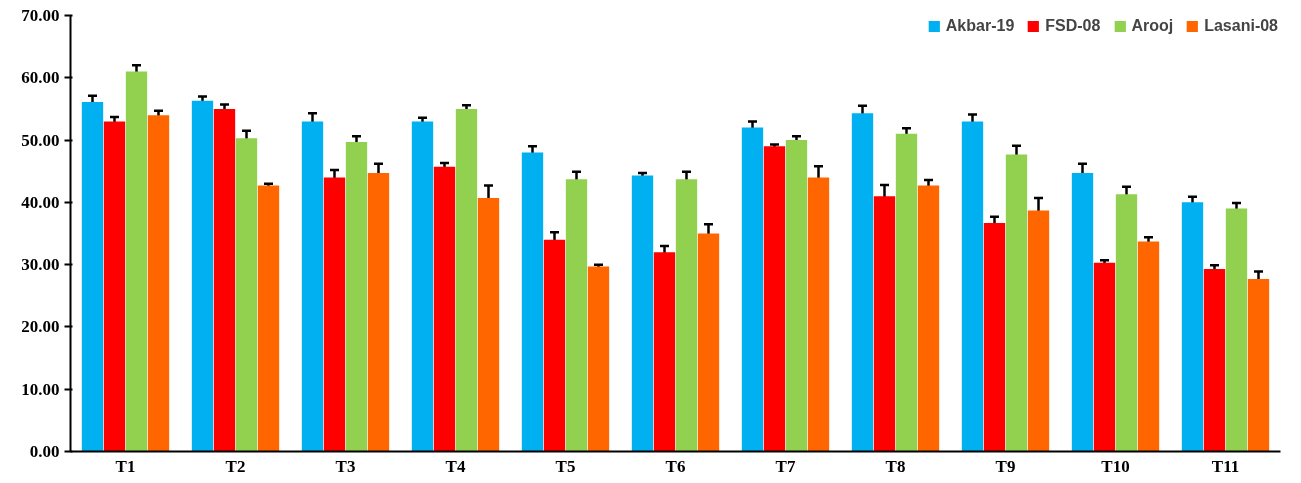  What do you see at coordinates (785, 466) in the screenshot?
I see `x-tick-label: T7` at bounding box center [785, 466].